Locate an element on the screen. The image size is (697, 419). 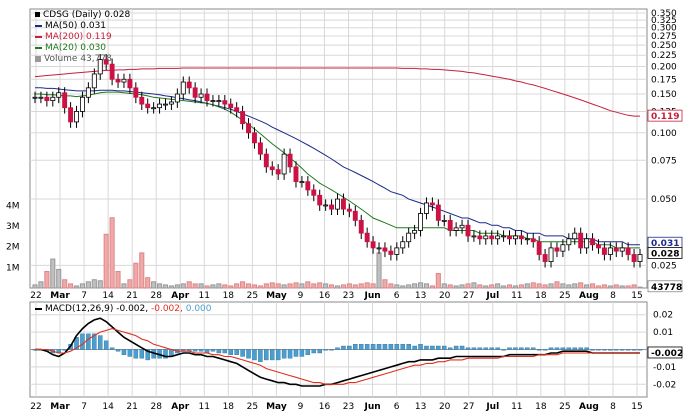
macd-tick-label: 0.01 is located at coordinates (663, 333).